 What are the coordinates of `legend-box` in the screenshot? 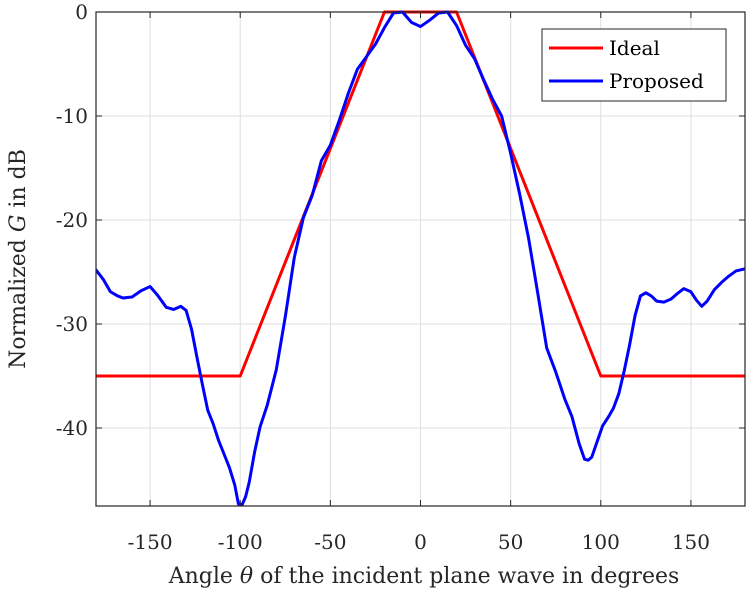 It's located at (634, 65).